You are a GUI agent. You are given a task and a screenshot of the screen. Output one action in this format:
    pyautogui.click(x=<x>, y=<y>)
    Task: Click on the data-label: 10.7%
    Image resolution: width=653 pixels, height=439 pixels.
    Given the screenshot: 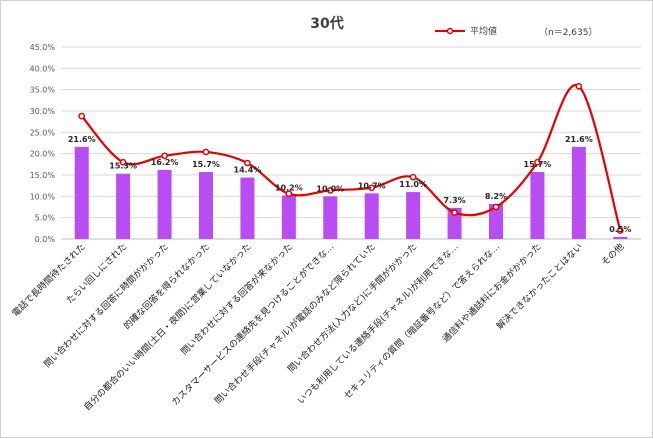 What is the action you would take?
    pyautogui.click(x=372, y=185)
    